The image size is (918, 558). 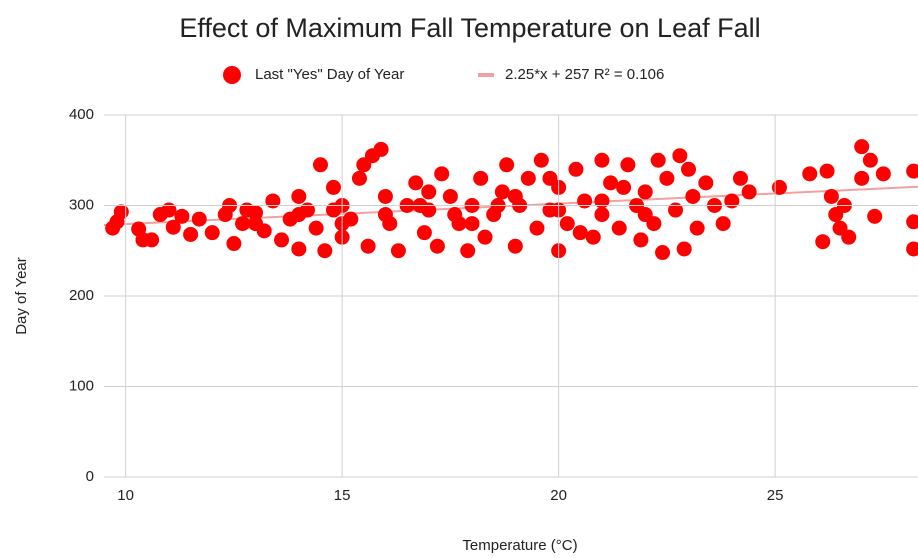 What do you see at coordinates (81, 204) in the screenshot?
I see `y-tick-label: 300` at bounding box center [81, 204].